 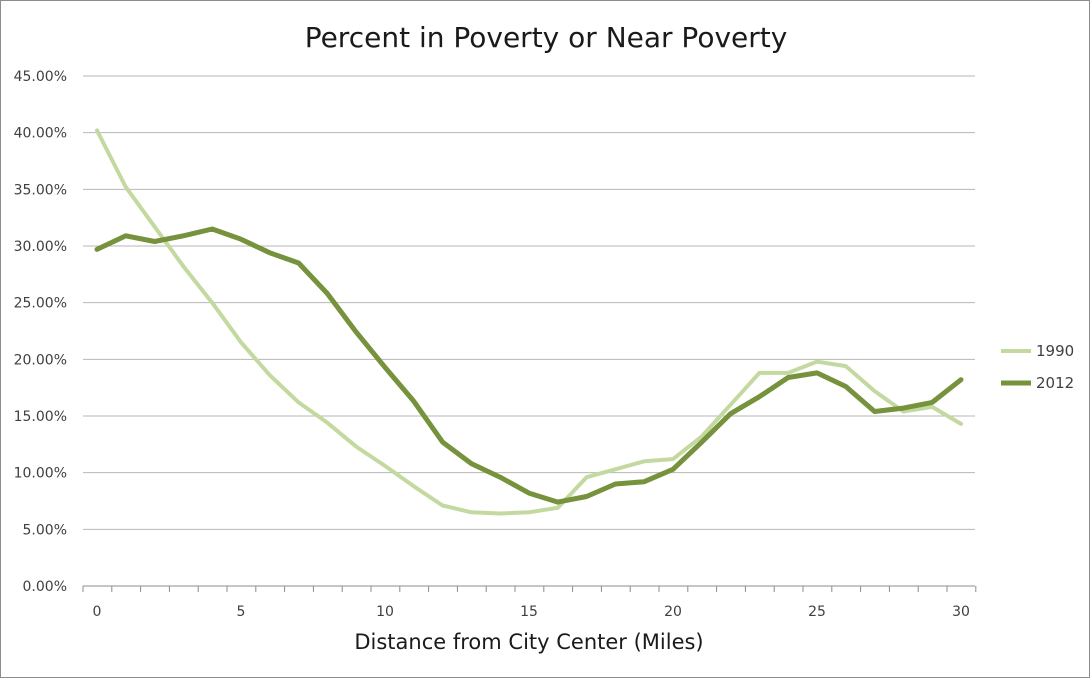 I want to click on x-tick-label: 25, so click(x=817, y=612).